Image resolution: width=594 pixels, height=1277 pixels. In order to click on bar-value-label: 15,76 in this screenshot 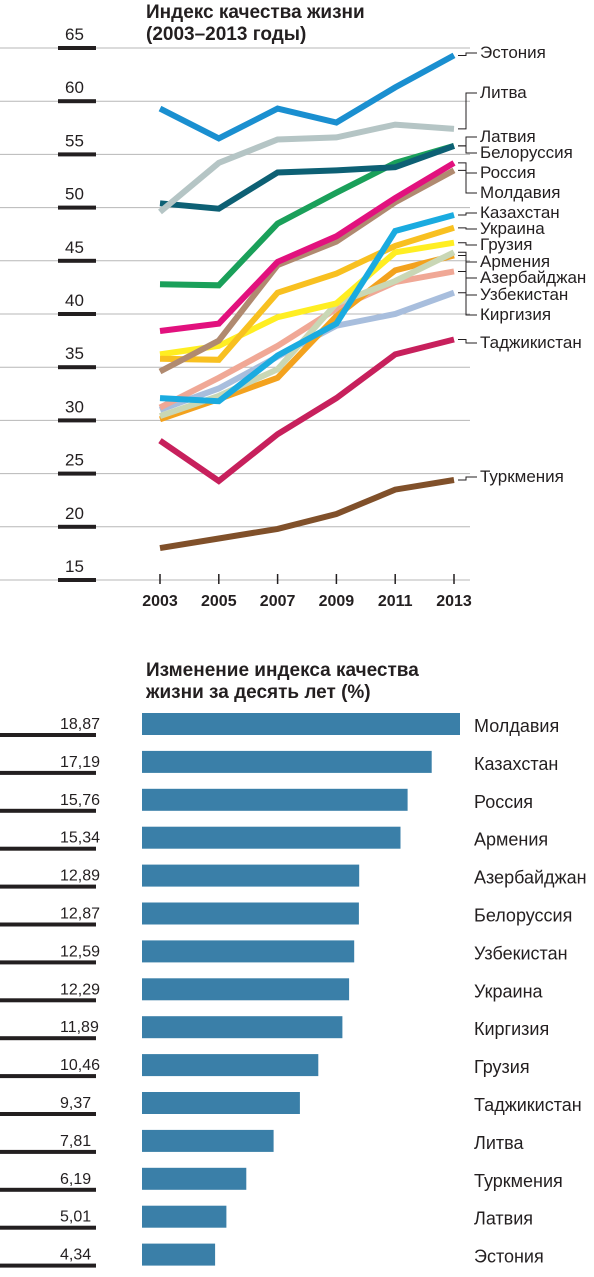, I will do `click(80, 800)`.